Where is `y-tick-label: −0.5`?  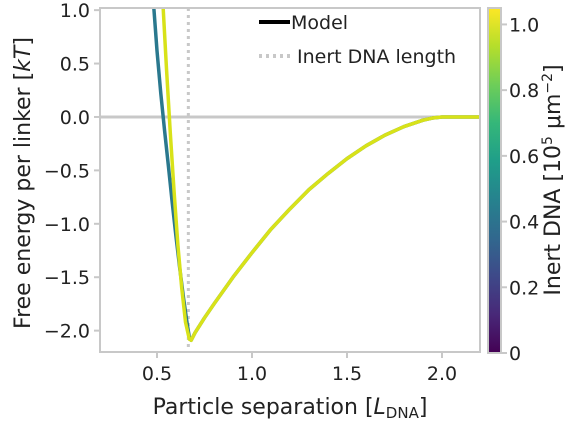 y-tick-label: −0.5 is located at coordinates (67, 171).